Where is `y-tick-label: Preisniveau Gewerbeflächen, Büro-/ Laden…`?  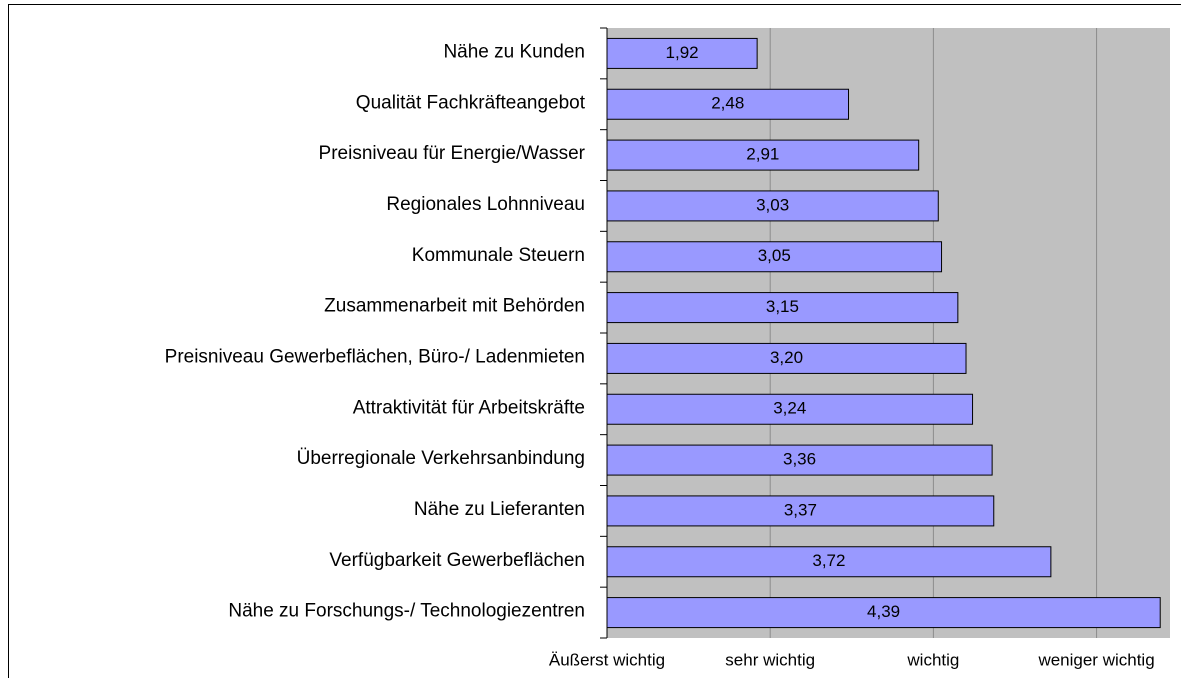 y-tick-label: Preisniveau Gewerbeflächen, Büro-/ Laden… is located at coordinates (375, 356).